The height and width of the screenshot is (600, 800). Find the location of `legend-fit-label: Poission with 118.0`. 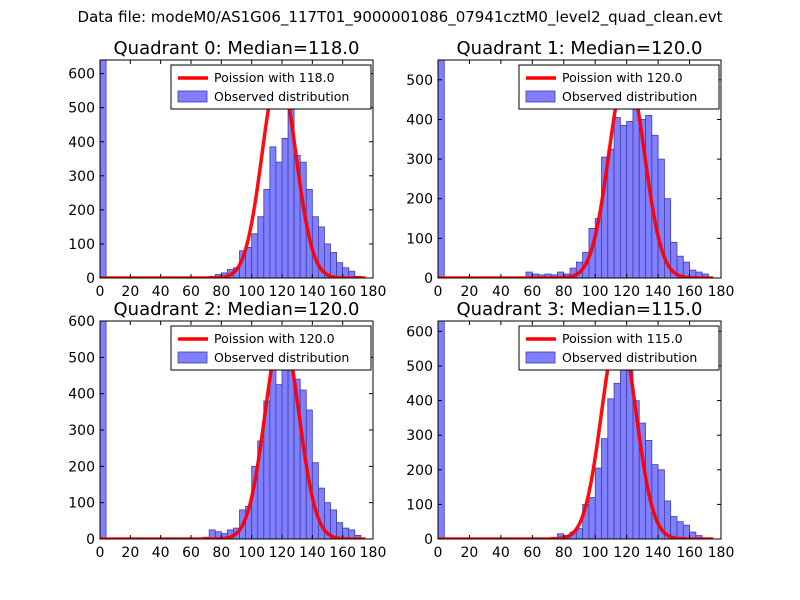

legend-fit-label: Poission with 118.0 is located at coordinates (274, 77).